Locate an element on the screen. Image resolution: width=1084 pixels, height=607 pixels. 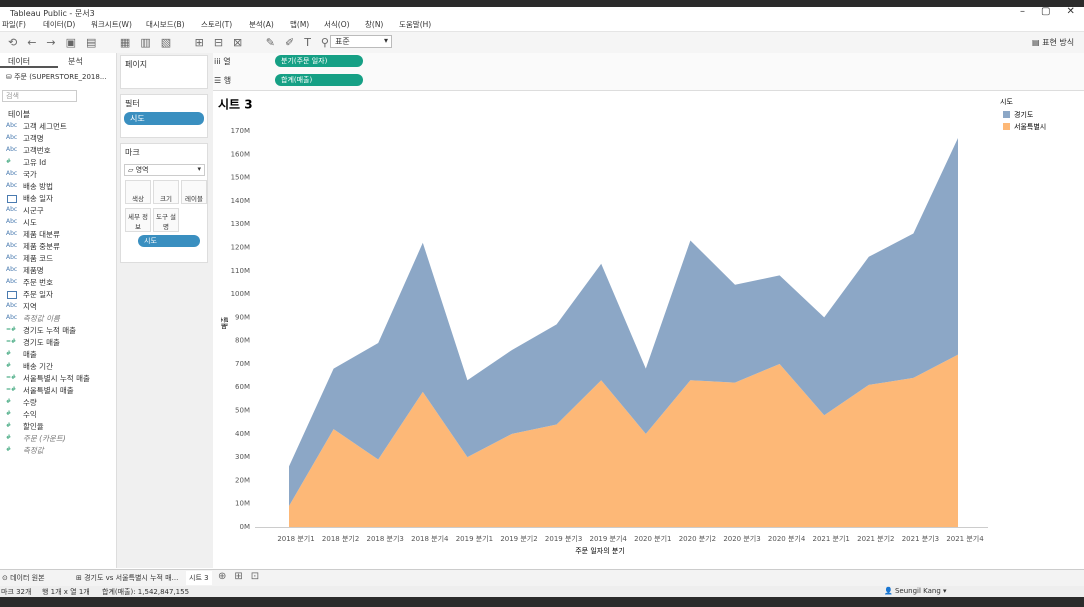
menu-item: 맵(M) is located at coordinates (300, 24).